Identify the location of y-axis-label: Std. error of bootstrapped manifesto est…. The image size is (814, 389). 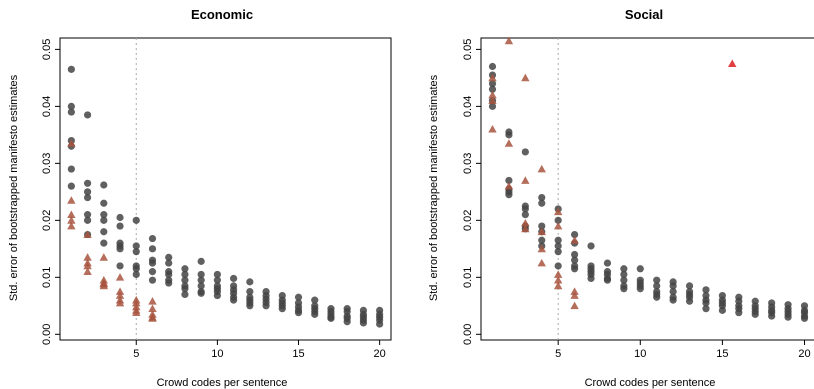
(434, 187).